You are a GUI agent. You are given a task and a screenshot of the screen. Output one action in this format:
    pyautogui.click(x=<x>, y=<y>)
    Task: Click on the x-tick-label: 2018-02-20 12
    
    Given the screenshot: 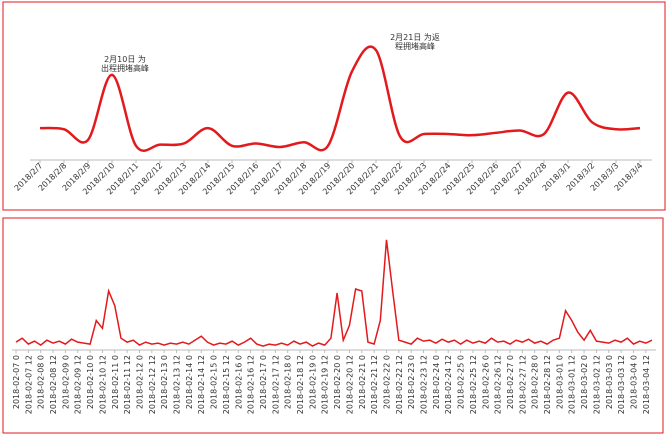 What is the action you would take?
    pyautogui.click(x=349, y=384)
    